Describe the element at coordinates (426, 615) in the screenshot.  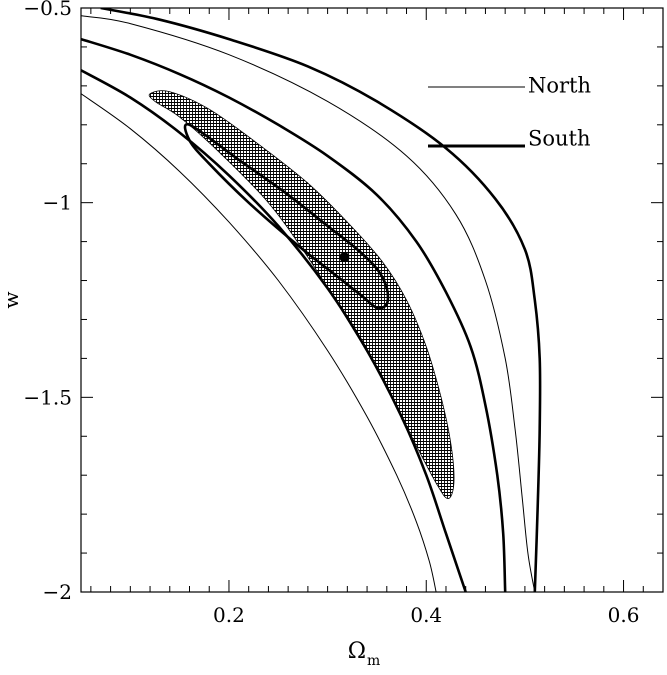
I see `x-tick-label: 0.4` at that location.